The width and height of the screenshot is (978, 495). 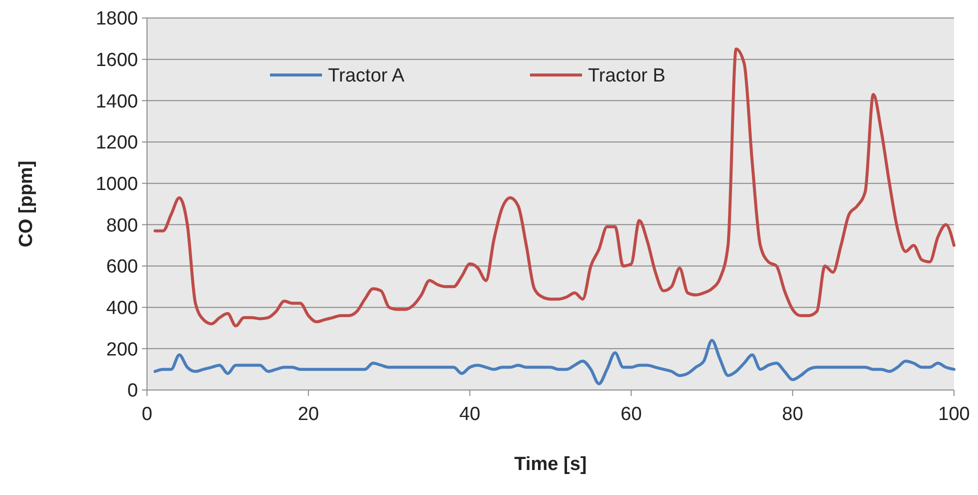 I want to click on x-tick-label: 80, so click(x=793, y=414).